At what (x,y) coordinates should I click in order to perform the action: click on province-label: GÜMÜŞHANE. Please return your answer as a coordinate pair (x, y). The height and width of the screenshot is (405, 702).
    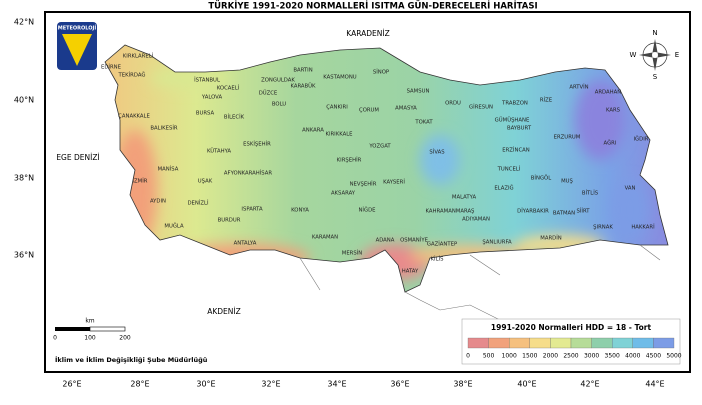
    Looking at the image, I should click on (512, 120).